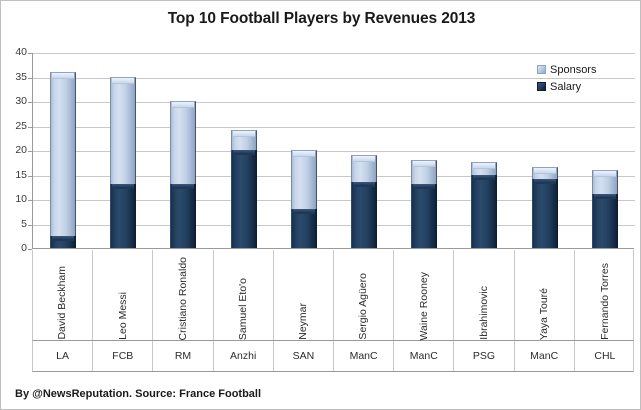 This screenshot has width=641, height=410. What do you see at coordinates (183, 356) in the screenshot?
I see `x-axis-club-label: RM` at bounding box center [183, 356].